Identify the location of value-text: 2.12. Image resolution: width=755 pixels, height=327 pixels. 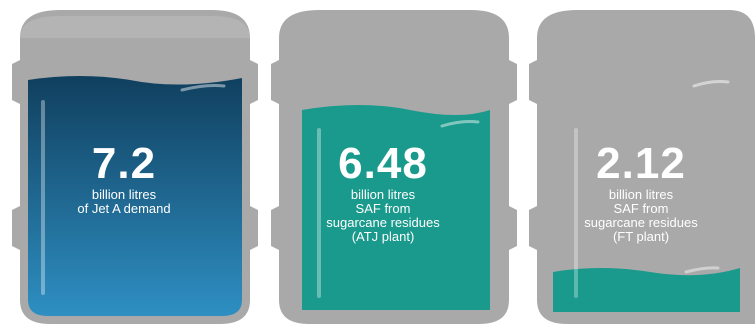
(641, 163).